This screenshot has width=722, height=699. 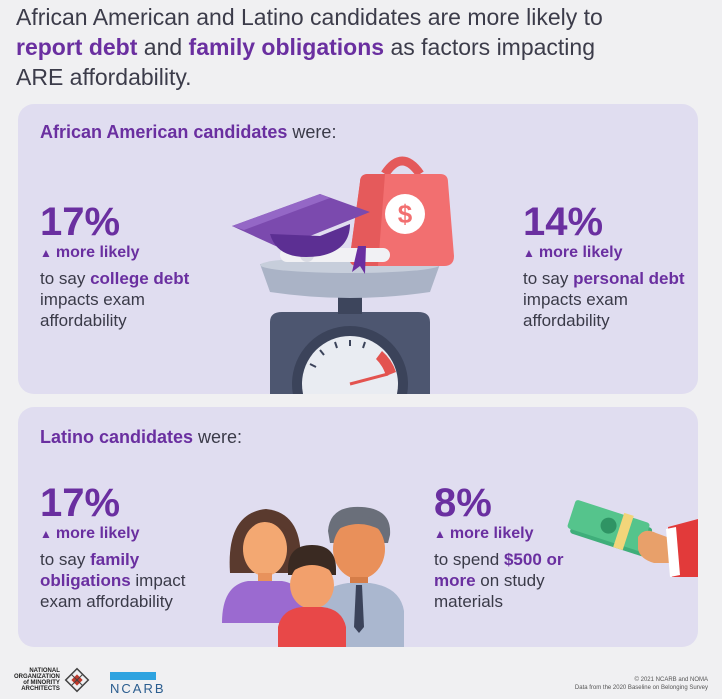 What do you see at coordinates (499, 570) in the screenshot?
I see `desc-bold: $500 or more` at bounding box center [499, 570].